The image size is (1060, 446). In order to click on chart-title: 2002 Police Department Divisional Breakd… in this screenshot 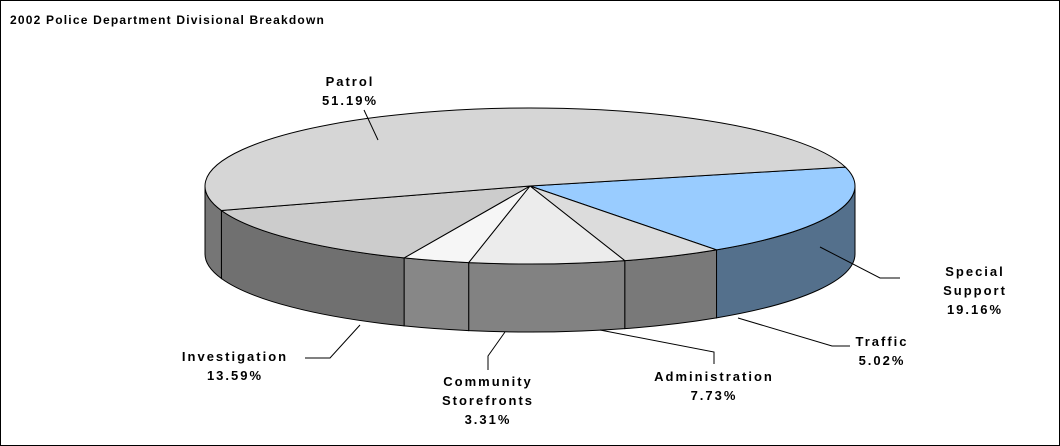, I will do `click(168, 20)`.